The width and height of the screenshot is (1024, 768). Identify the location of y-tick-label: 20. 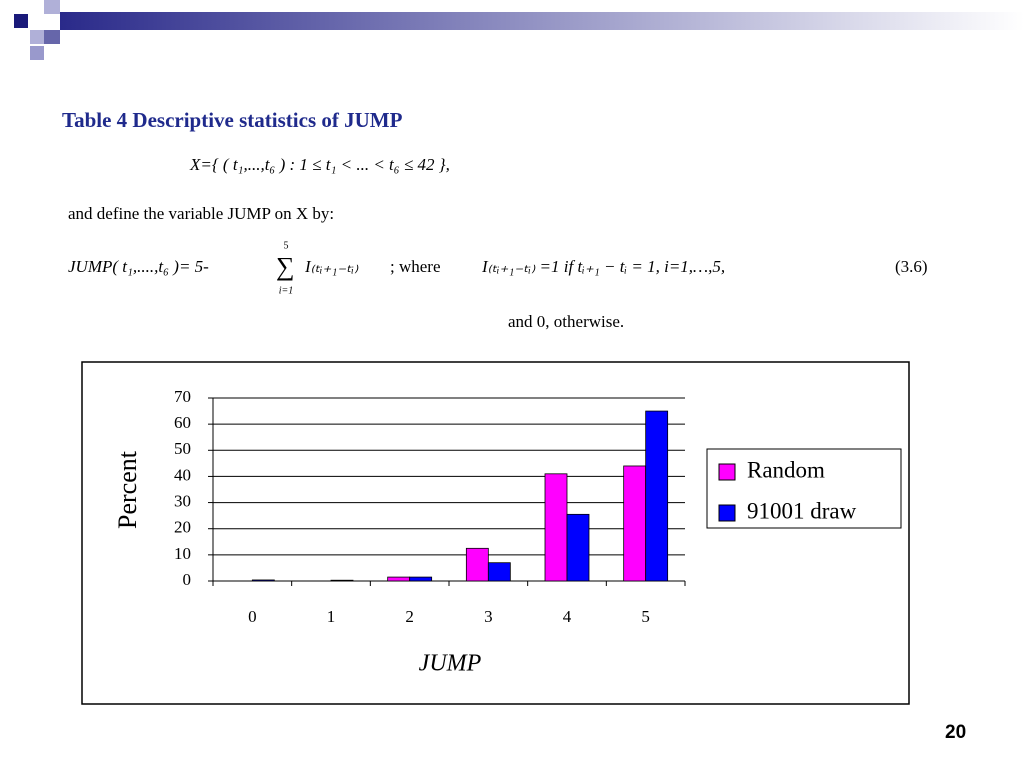
(182, 527).